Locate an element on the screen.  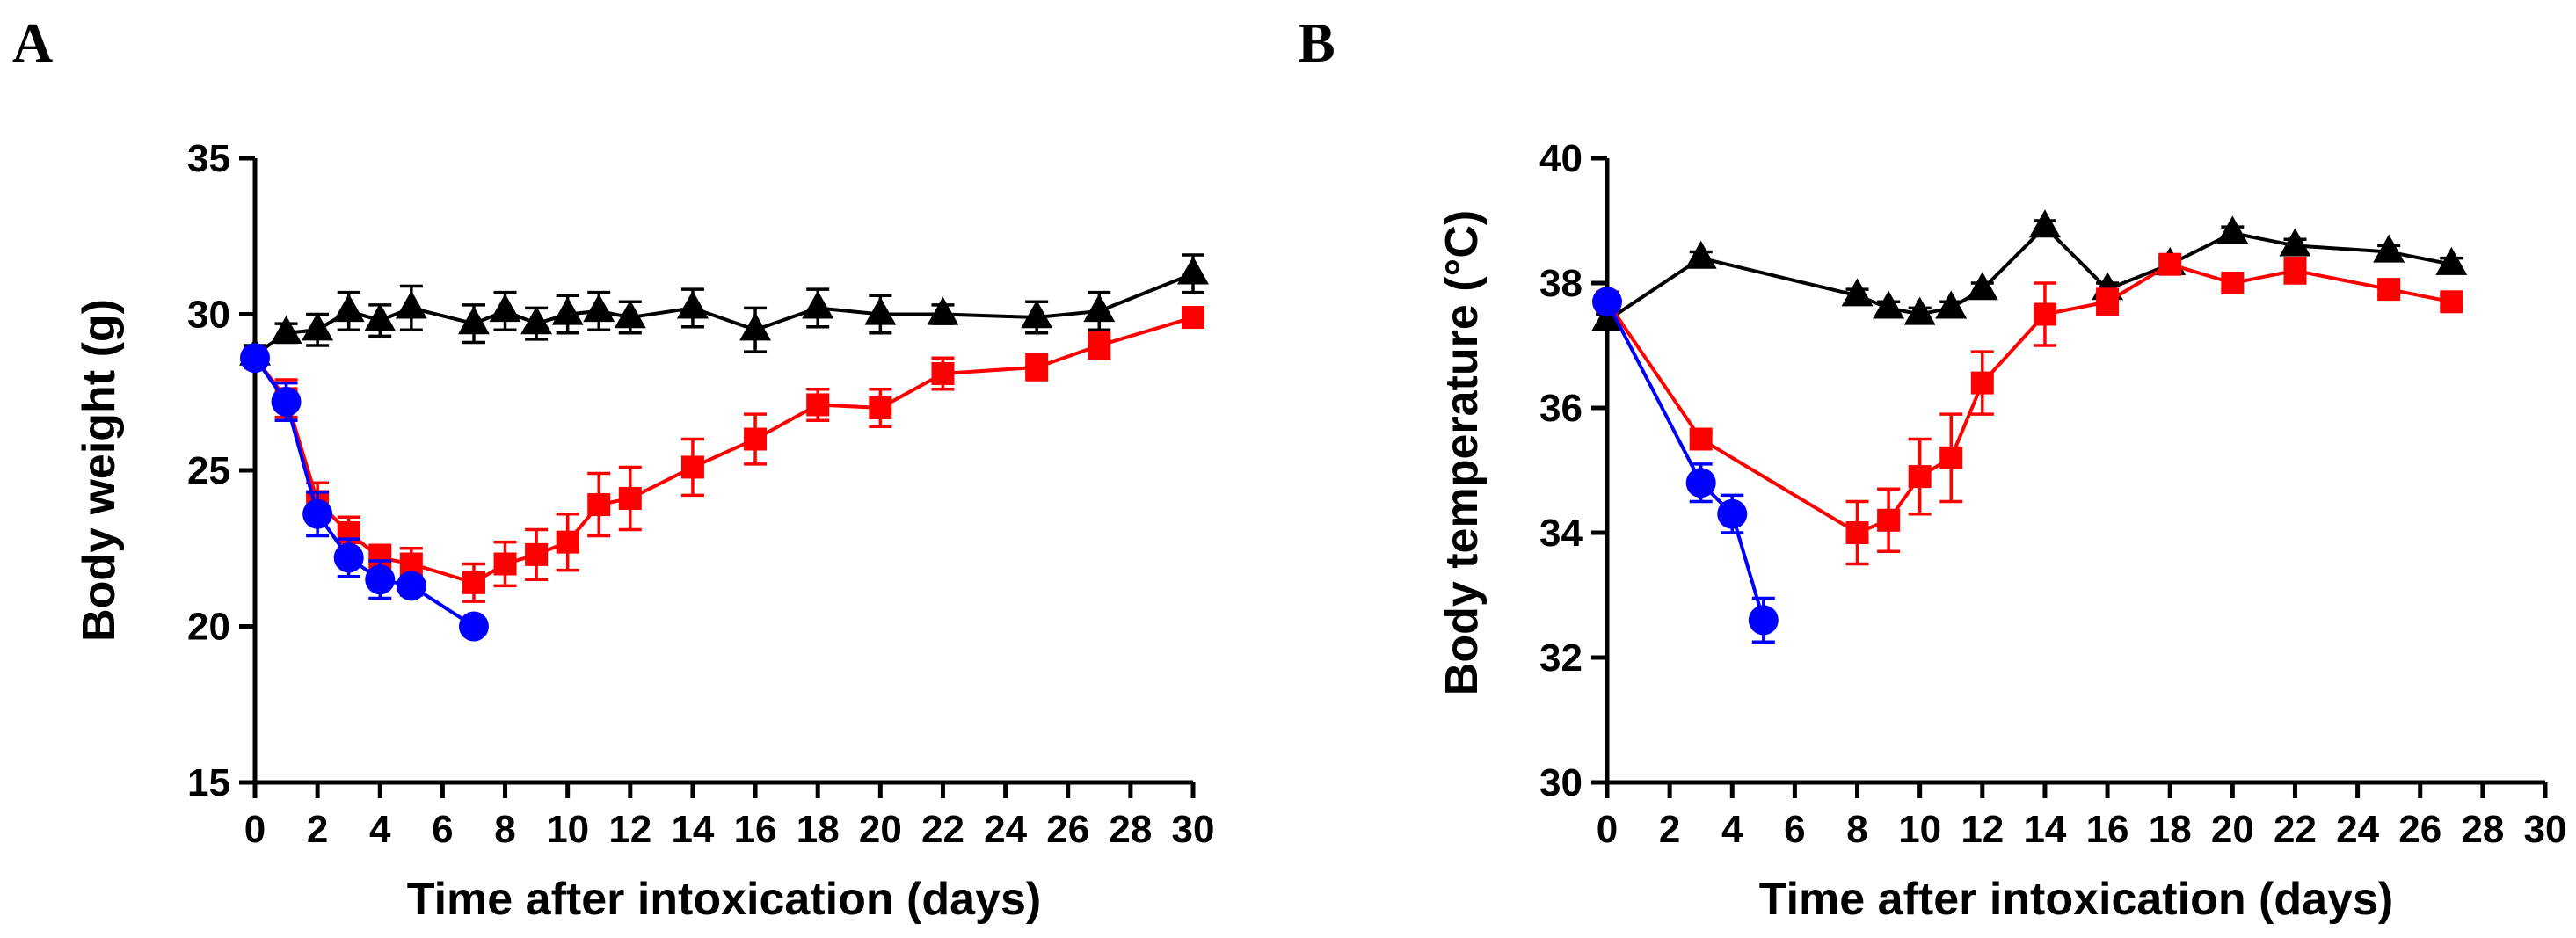
panel-b-letter: B is located at coordinates (1316, 42).